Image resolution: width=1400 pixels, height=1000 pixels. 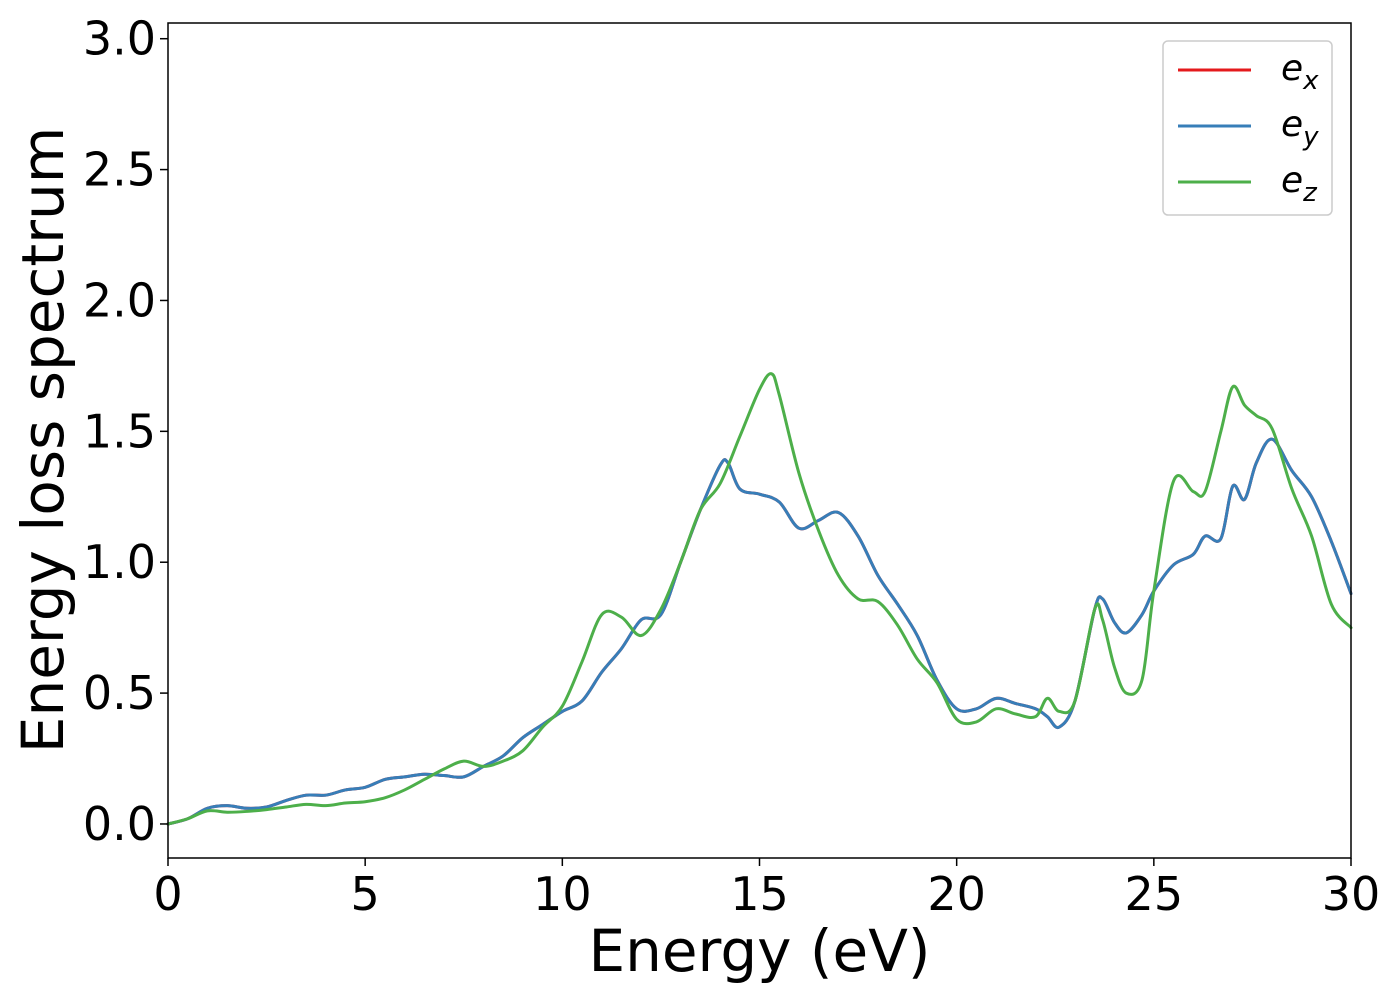 I want to click on x-tick-label: 20, so click(x=956, y=894).